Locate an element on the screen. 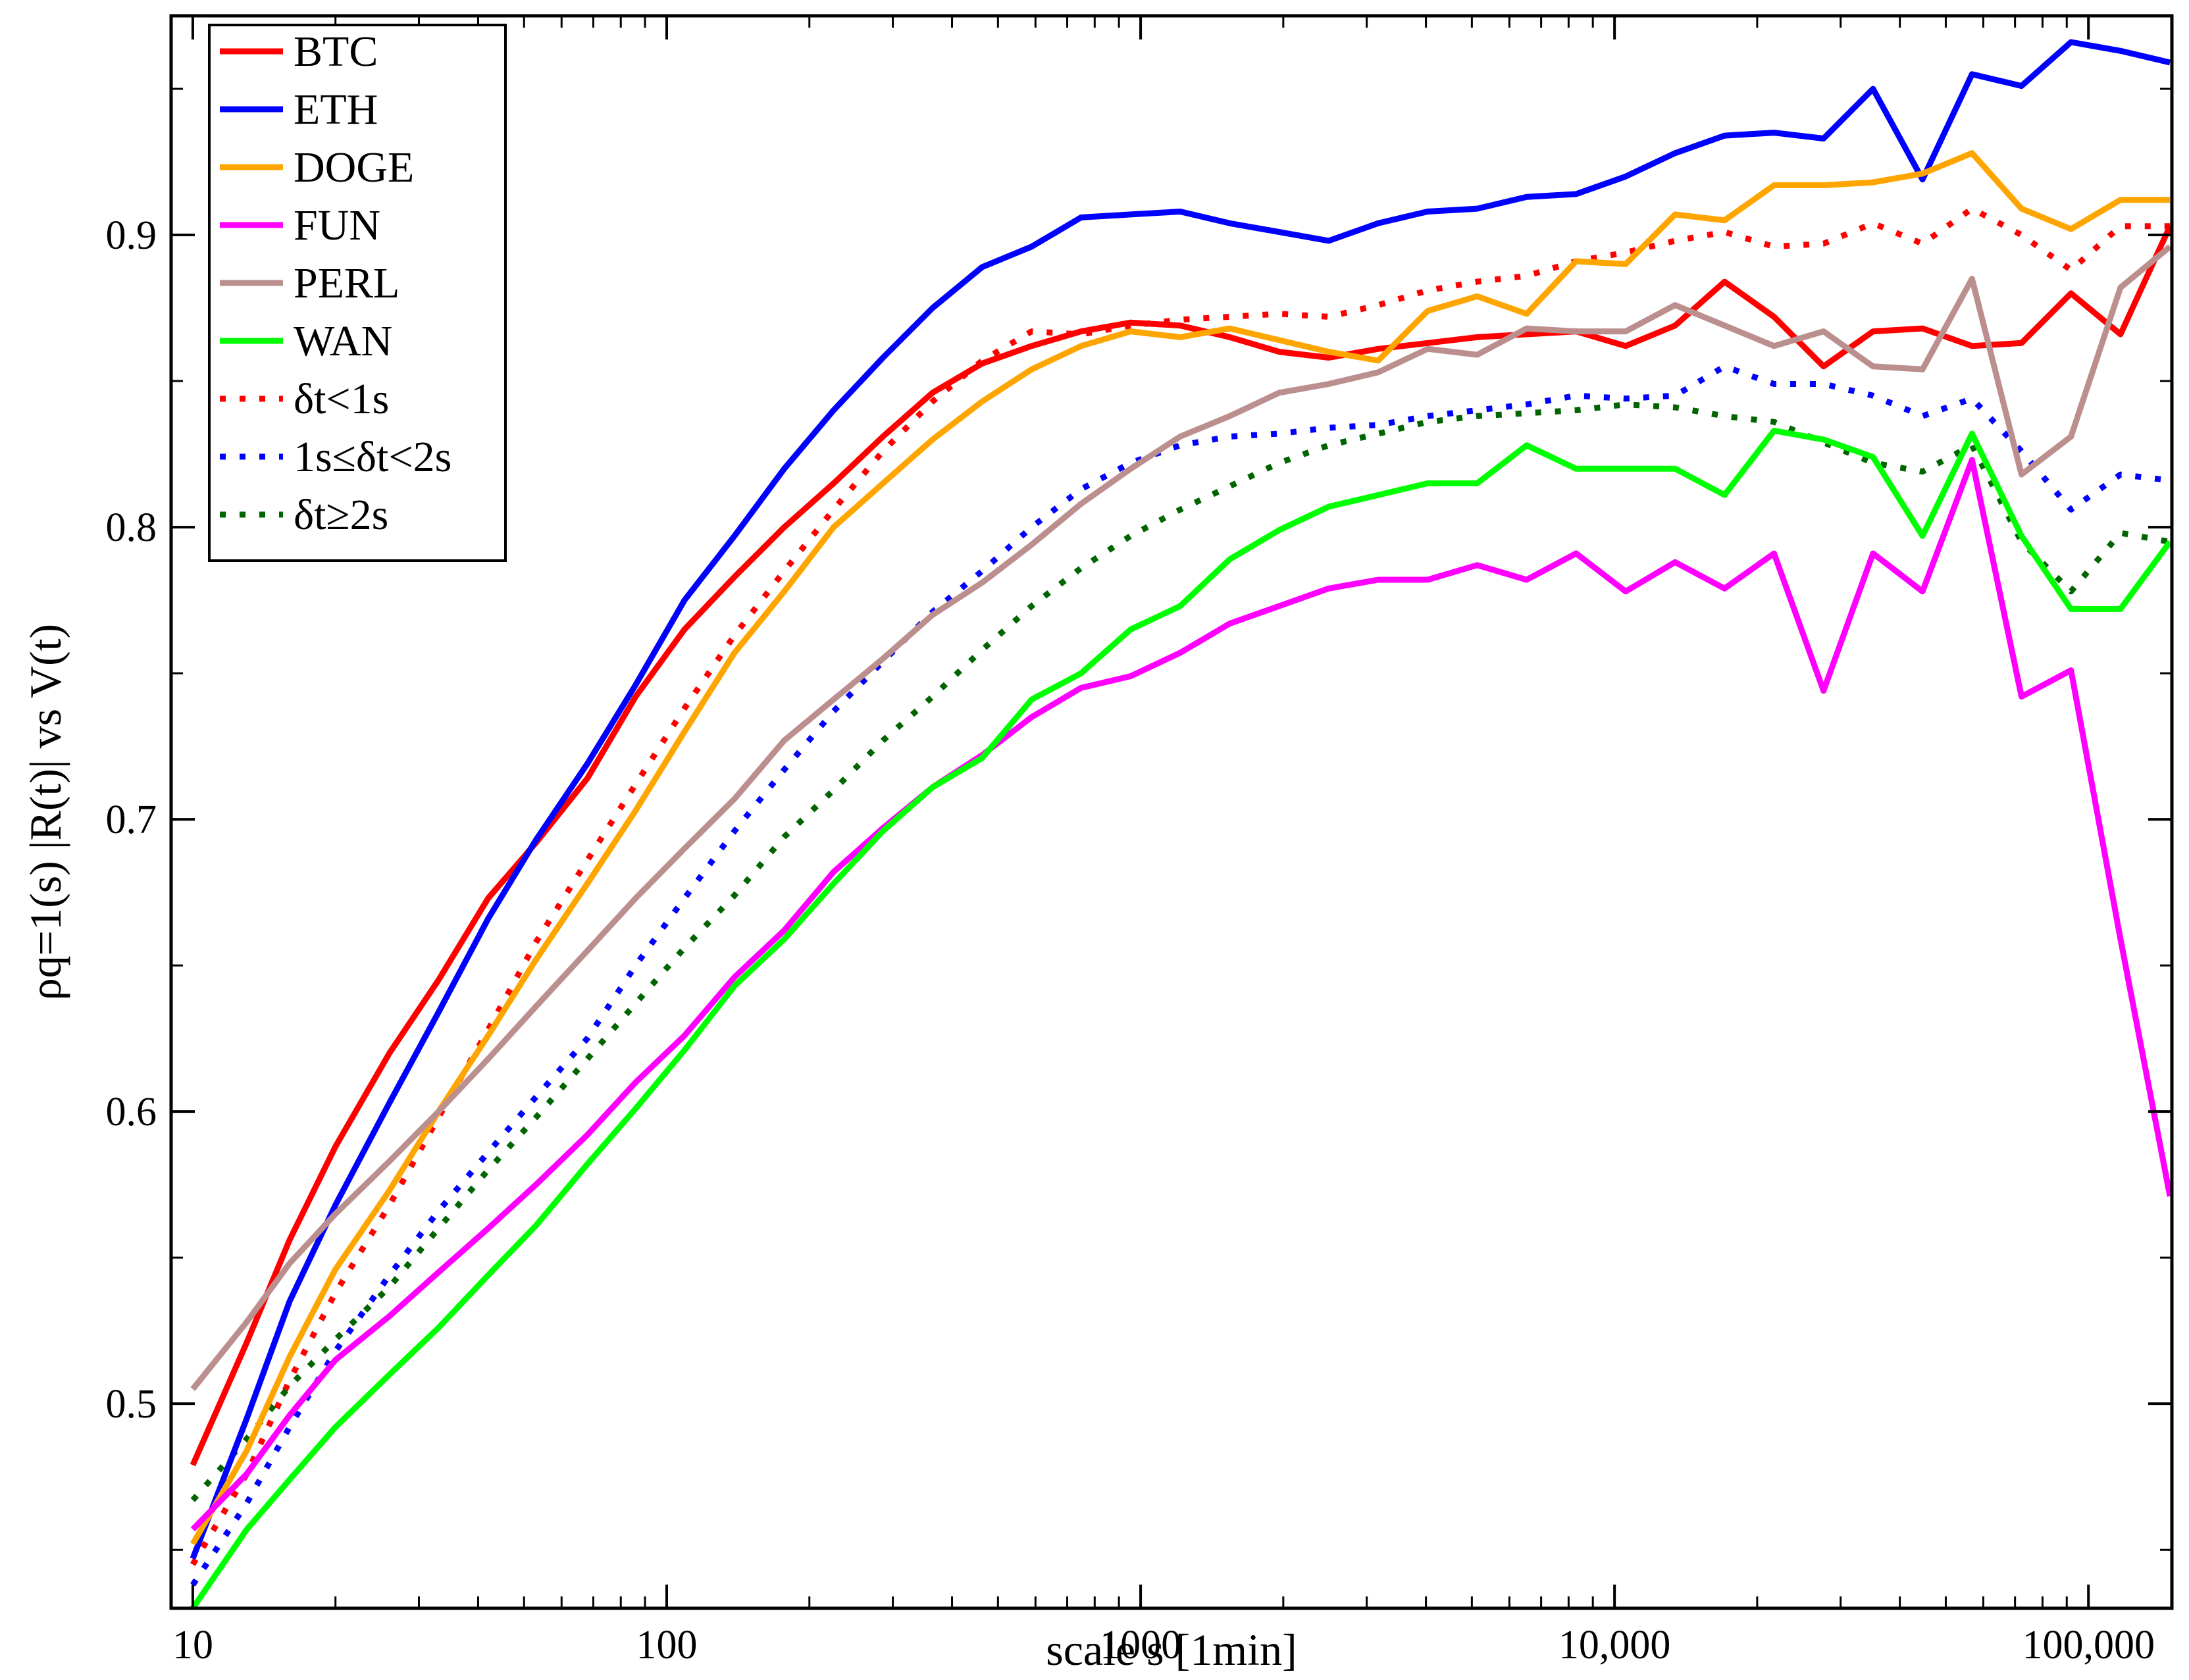 This screenshot has width=2189, height=1680. y-tick-label: 0.9 is located at coordinates (131, 235).